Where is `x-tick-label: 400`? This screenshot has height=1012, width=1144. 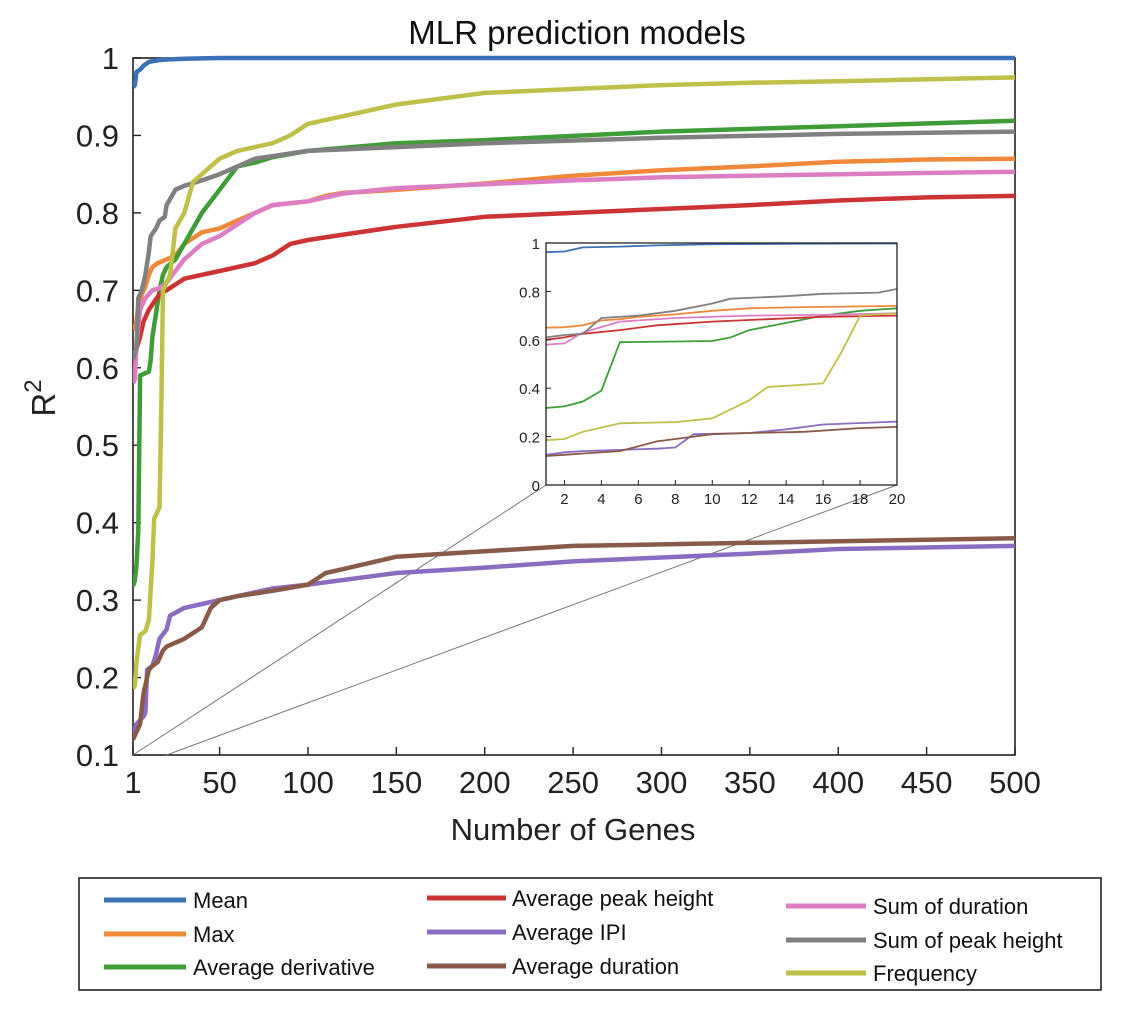 x-tick-label: 400 is located at coordinates (838, 782).